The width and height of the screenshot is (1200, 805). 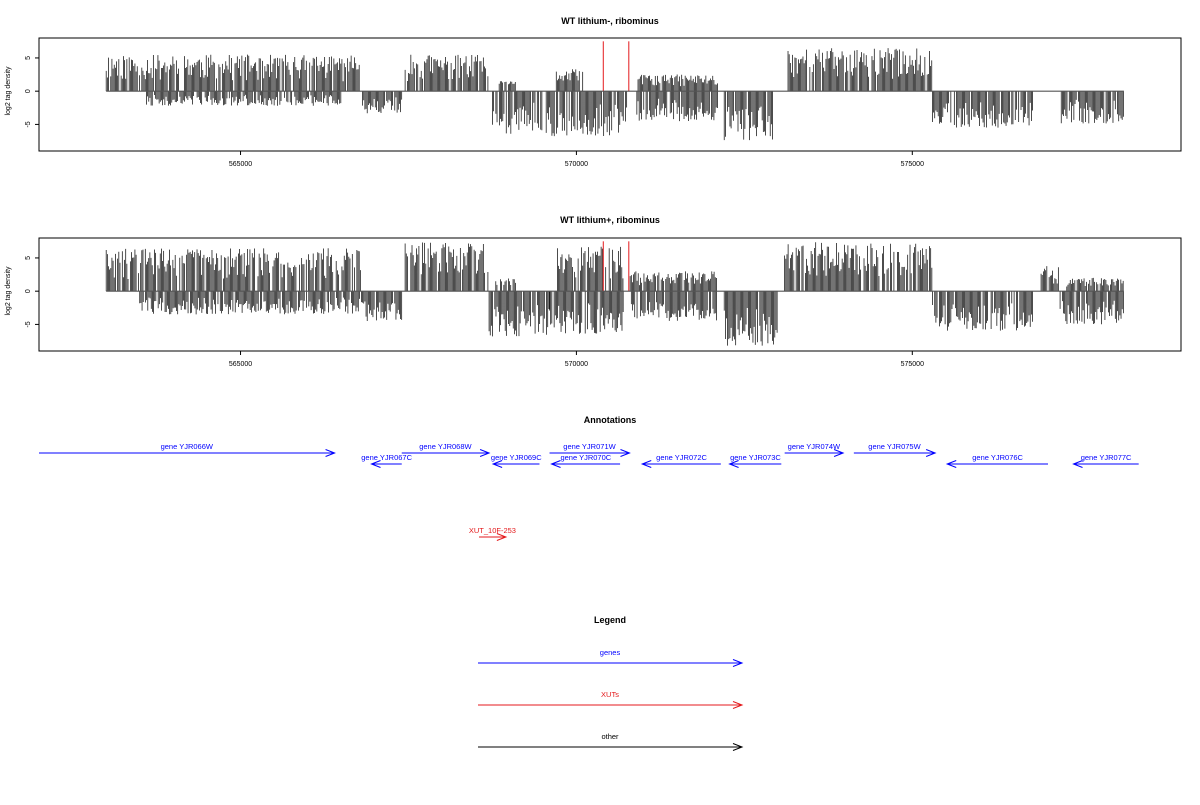 What do you see at coordinates (611, 657) in the screenshot?
I see `legend-item: genes` at bounding box center [611, 657].